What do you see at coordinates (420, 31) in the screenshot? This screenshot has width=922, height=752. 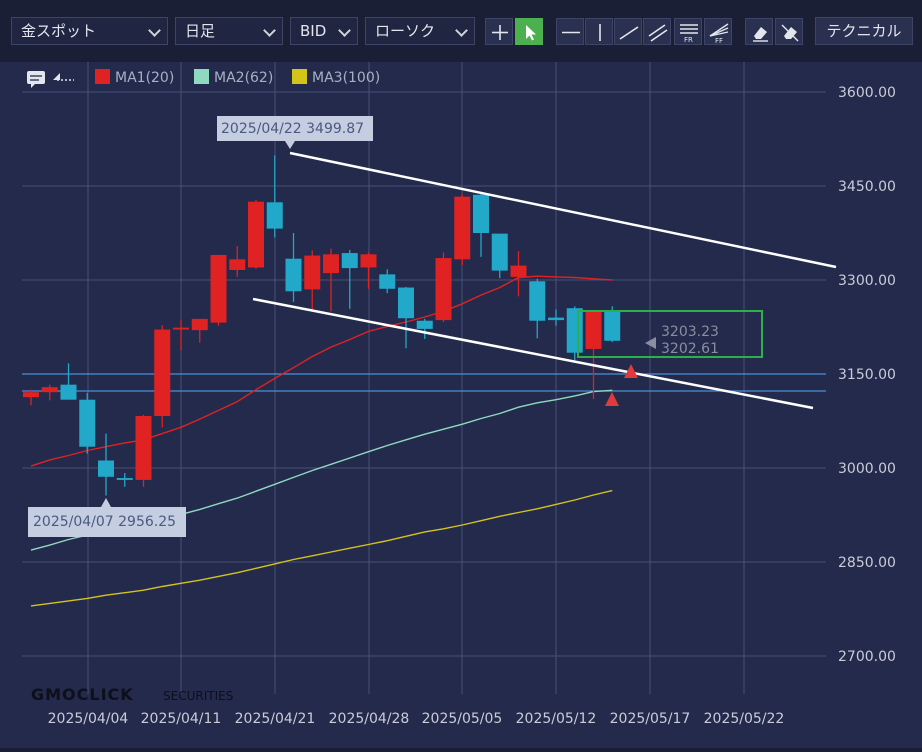 I see `chart-style-select: ローソク` at bounding box center [420, 31].